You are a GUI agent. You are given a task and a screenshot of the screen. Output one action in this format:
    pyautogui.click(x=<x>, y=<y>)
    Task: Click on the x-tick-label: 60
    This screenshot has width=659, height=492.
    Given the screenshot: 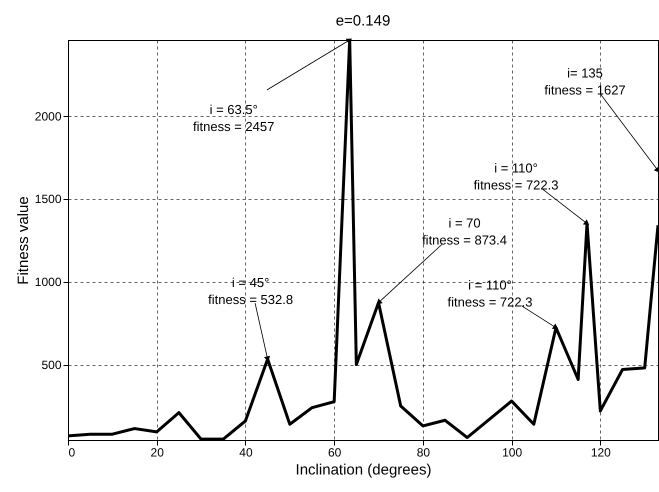 What is the action you would take?
    pyautogui.click(x=335, y=453)
    